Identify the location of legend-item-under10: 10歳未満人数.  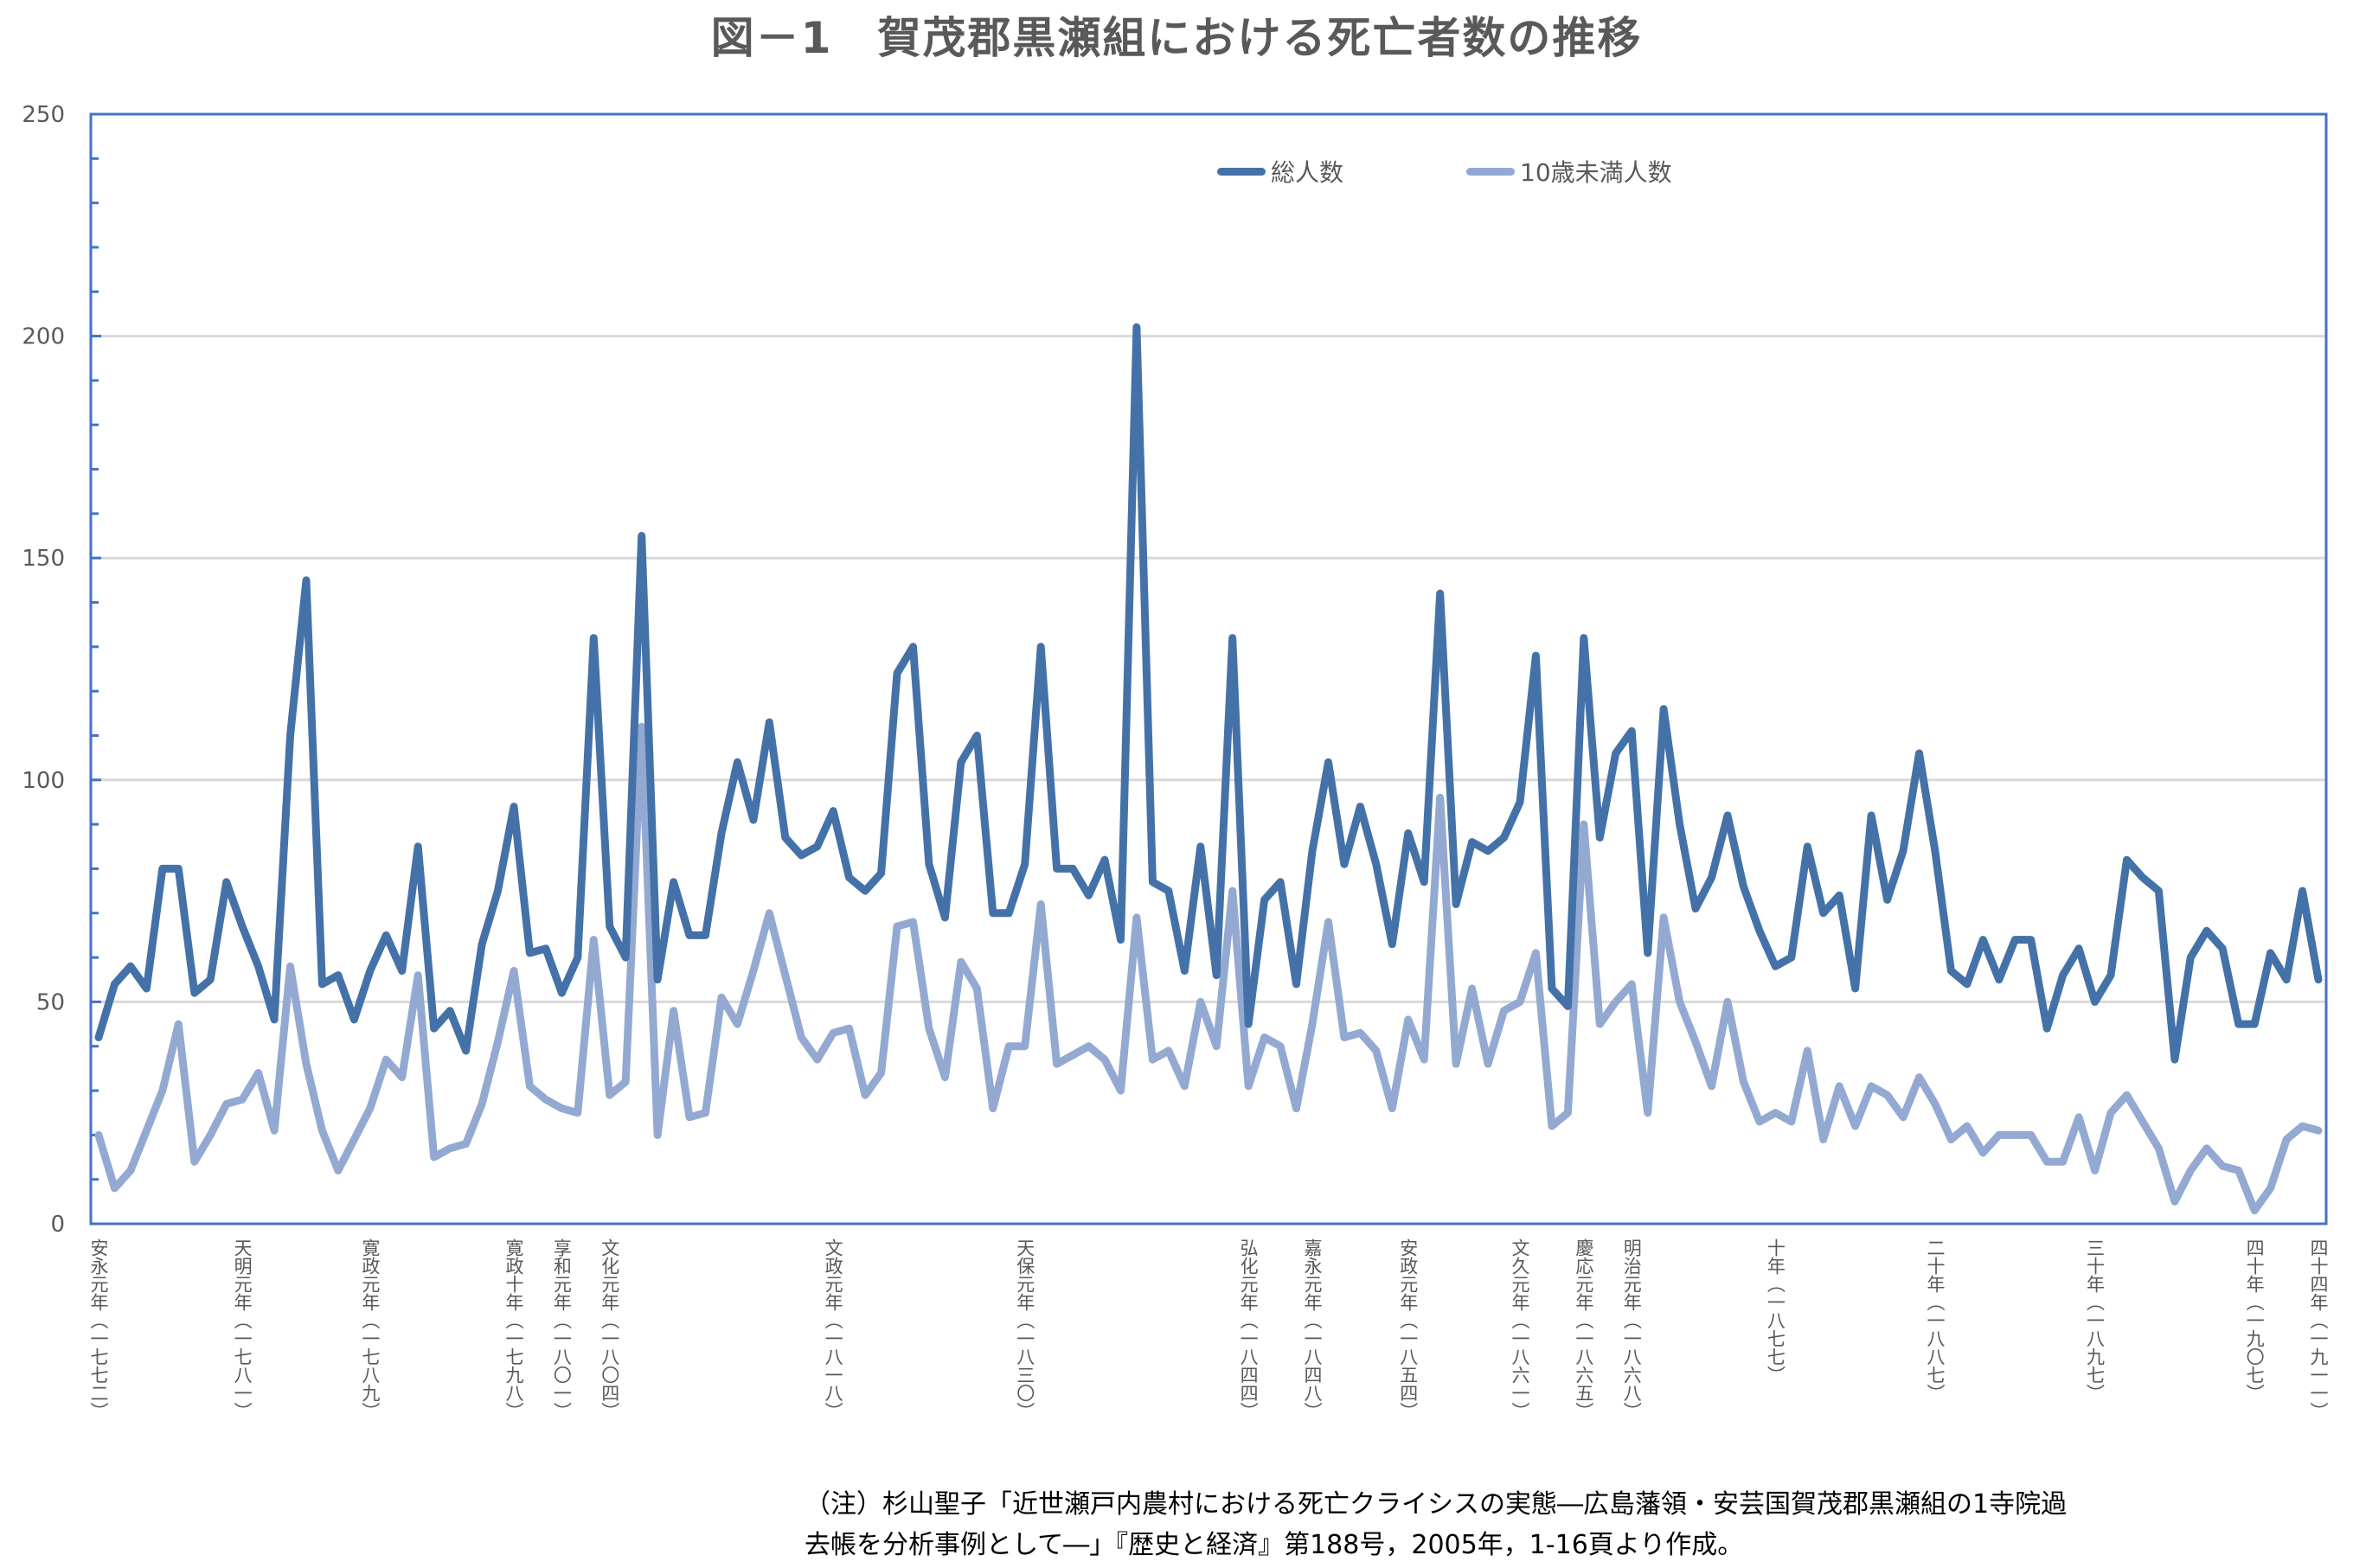
(1569, 171).